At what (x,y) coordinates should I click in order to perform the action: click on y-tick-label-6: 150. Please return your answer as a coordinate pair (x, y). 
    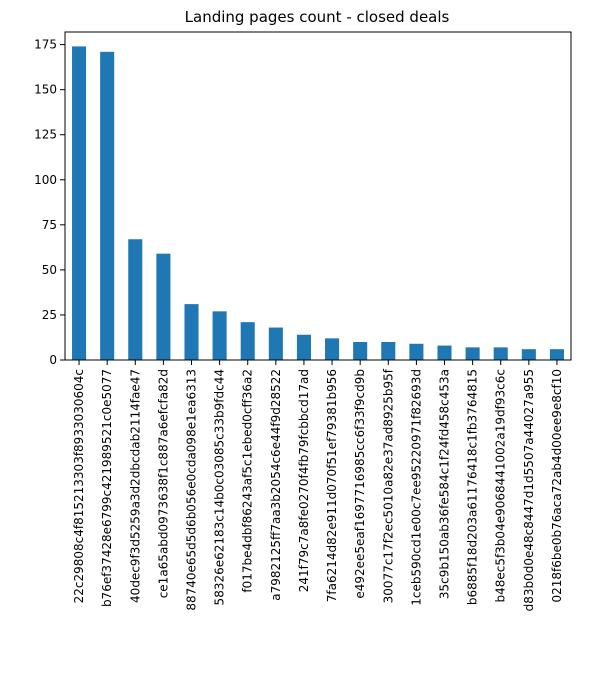
    Looking at the image, I should click on (45, 90).